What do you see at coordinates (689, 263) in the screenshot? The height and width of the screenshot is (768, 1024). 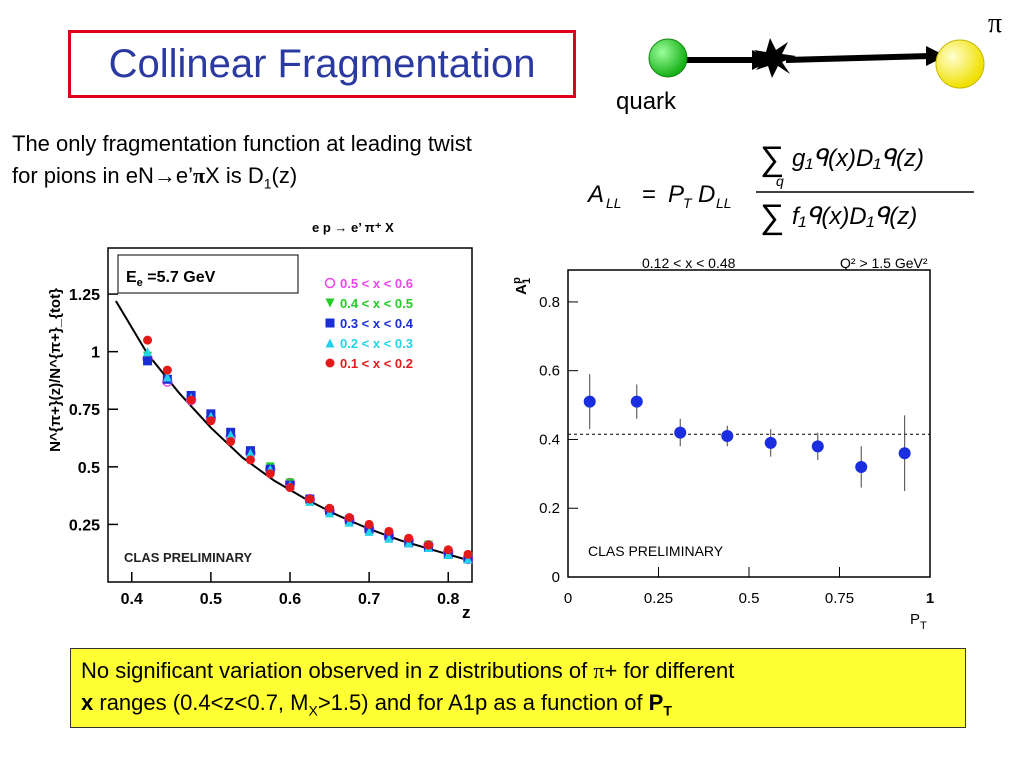 I see `right-plot-x-range: 0.12 < x < 0.48` at bounding box center [689, 263].